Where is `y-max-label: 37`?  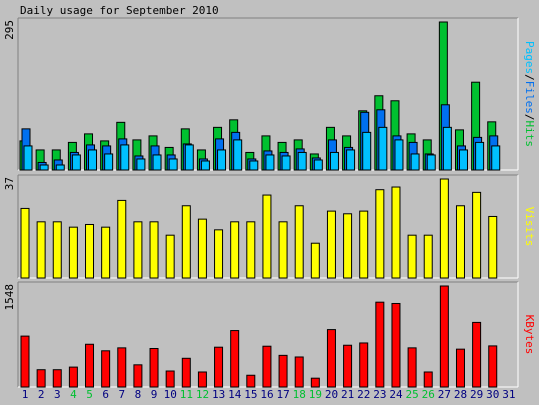
y-max-label: 37 is located at coordinates (9, 183).